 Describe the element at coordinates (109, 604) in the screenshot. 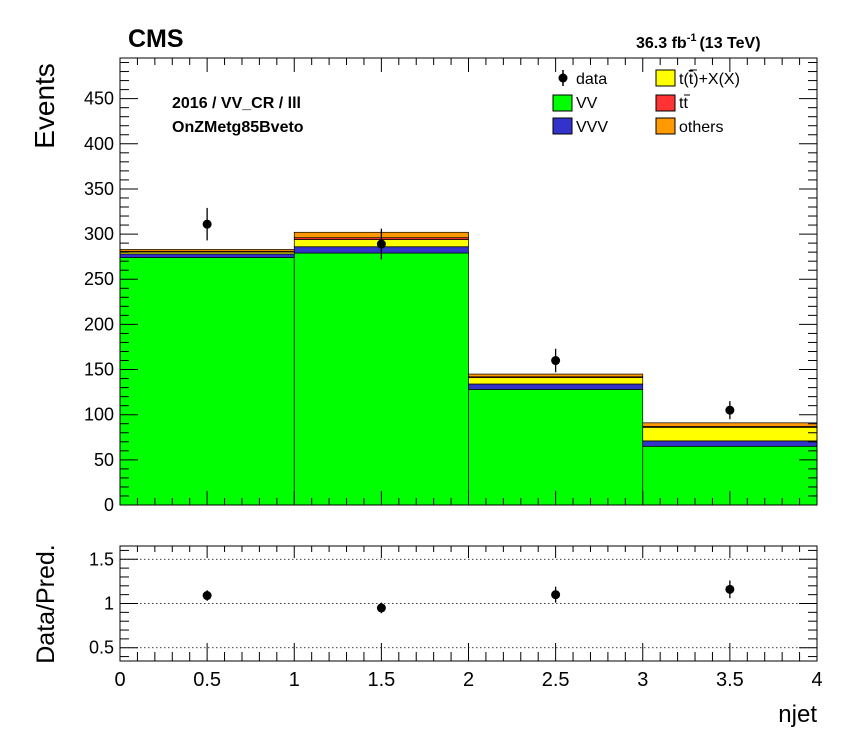

I see `ratio-y-tick-label: 1` at that location.